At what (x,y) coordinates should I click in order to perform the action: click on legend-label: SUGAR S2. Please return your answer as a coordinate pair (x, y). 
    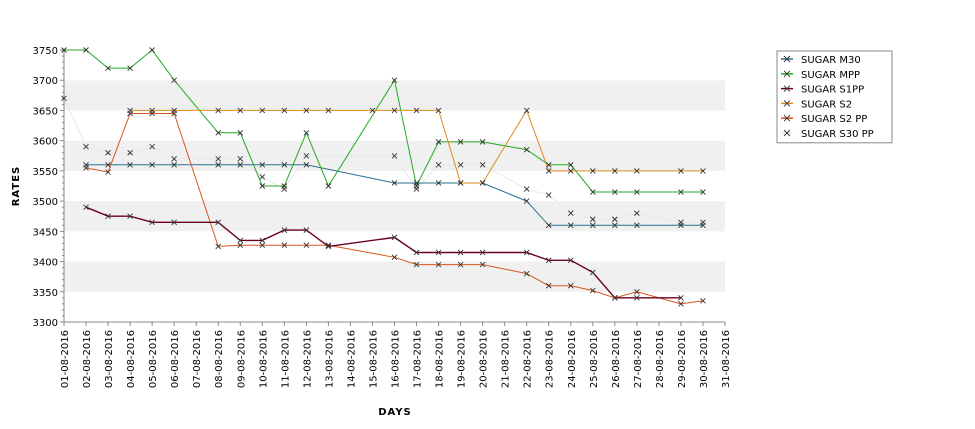
    Looking at the image, I should click on (826, 104).